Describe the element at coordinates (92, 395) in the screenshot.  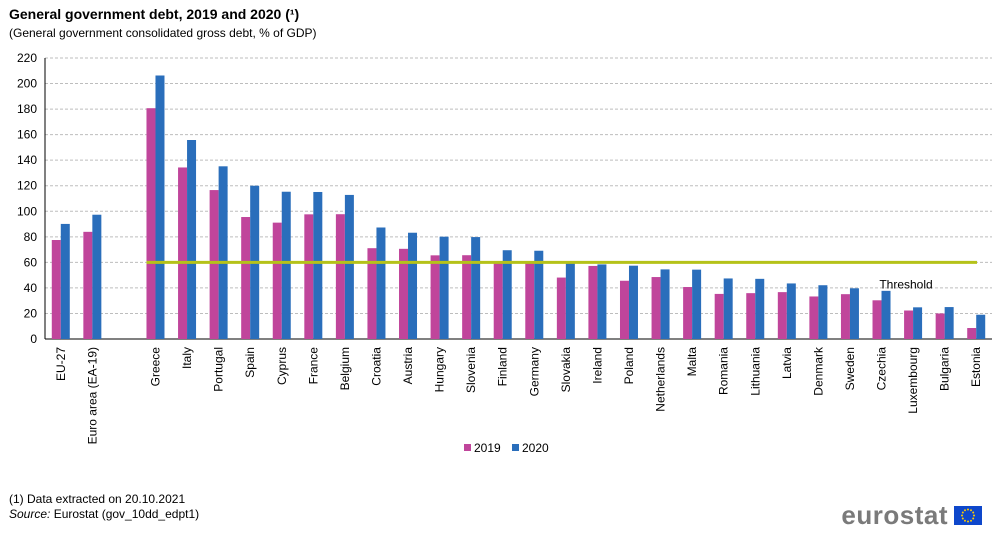
I see `x-tick-label: Euro area (EA-19)` at that location.